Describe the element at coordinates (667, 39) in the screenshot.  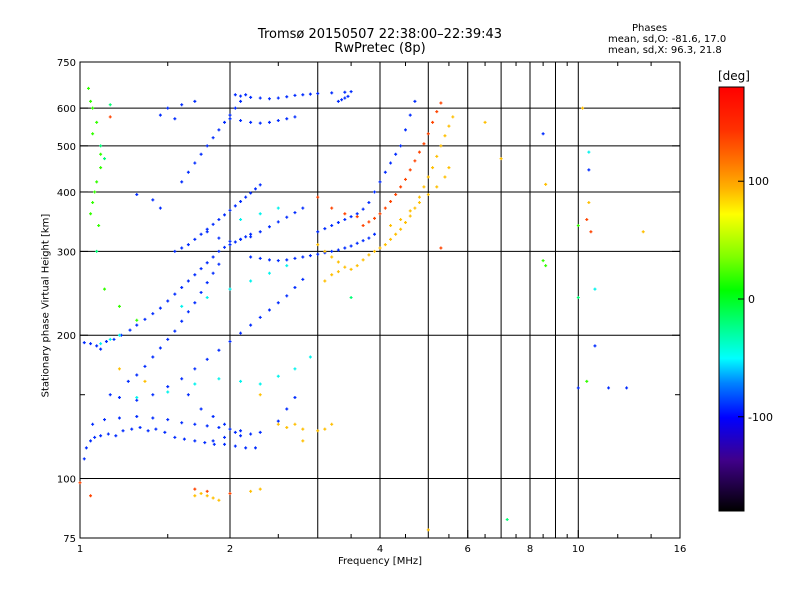
I see `phase-stats-o: mean, sd,O: -81.6, 17.0` at that location.